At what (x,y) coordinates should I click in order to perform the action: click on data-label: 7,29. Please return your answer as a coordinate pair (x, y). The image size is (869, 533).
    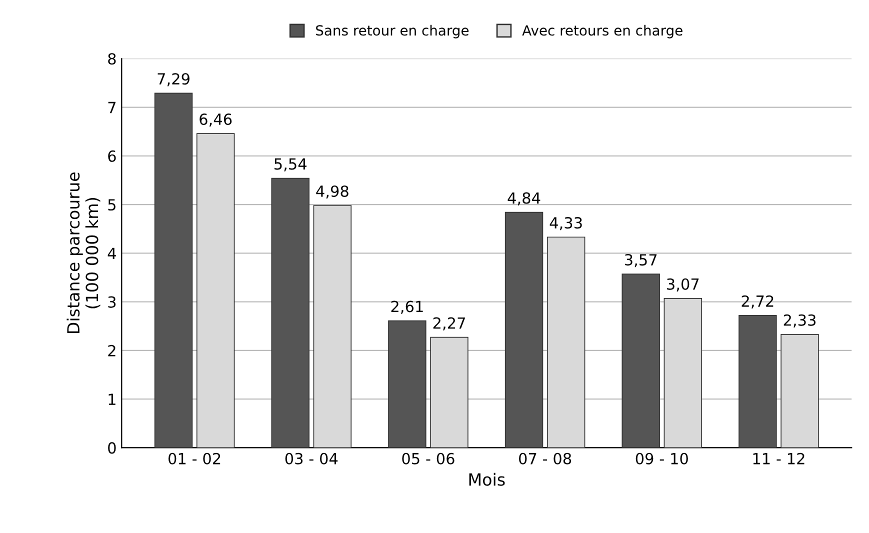
    Looking at the image, I should click on (174, 79).